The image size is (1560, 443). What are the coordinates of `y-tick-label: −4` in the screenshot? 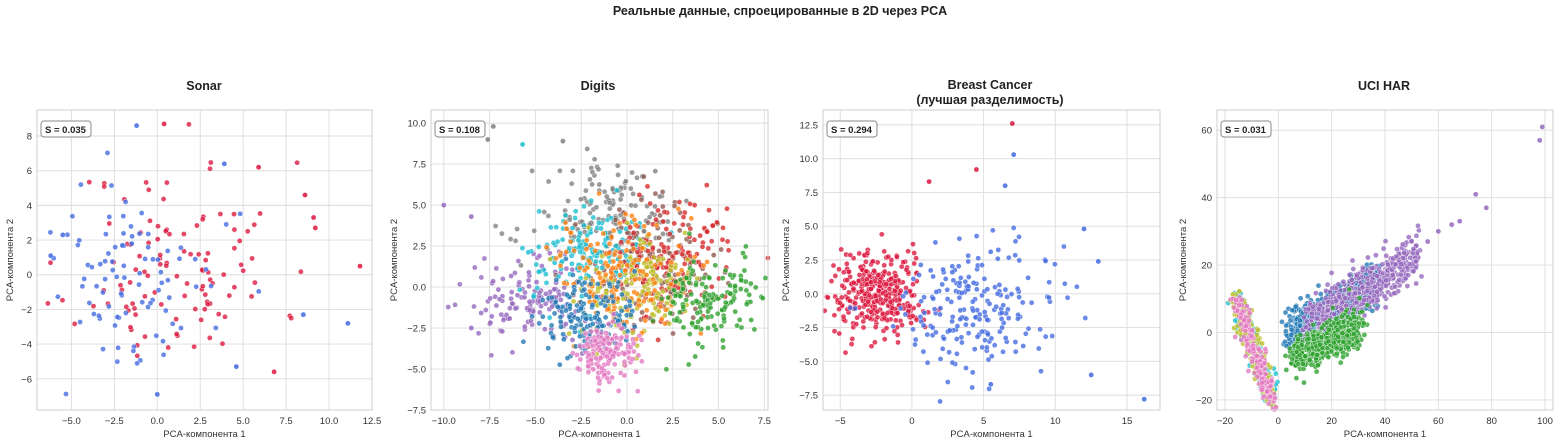 It's located at (26, 345).